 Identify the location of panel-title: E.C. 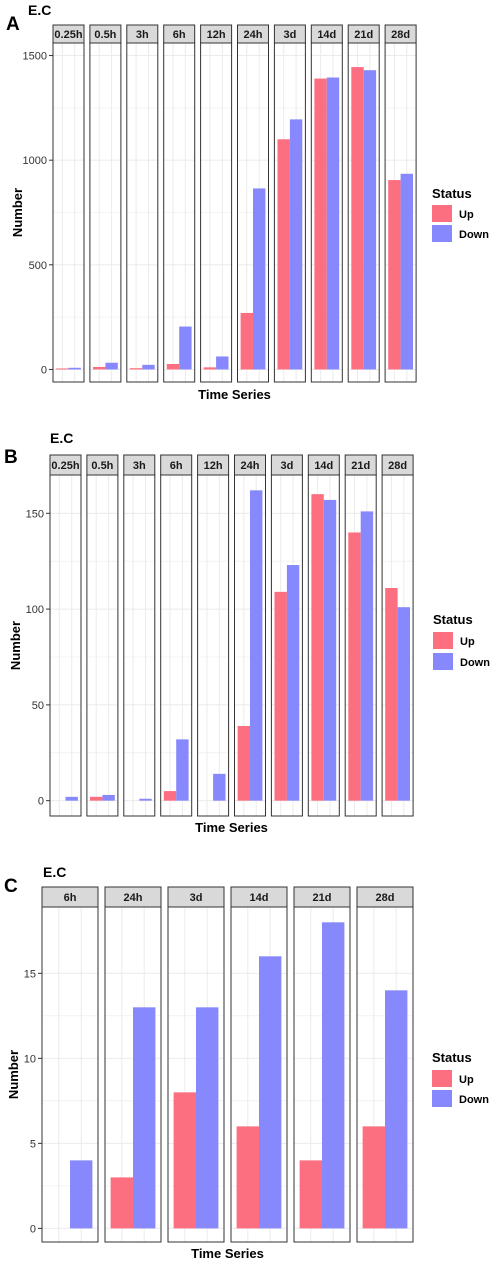
(39, 10).